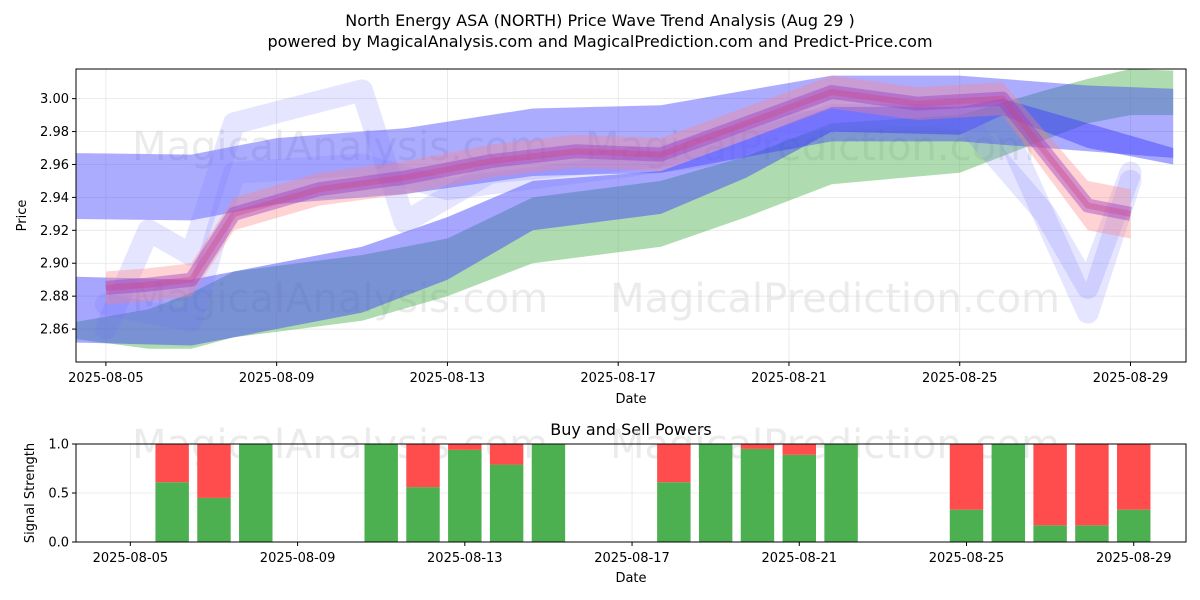 The image size is (1200, 600). What do you see at coordinates (58, 543) in the screenshot?
I see `y-tick-label: 0.0` at bounding box center [58, 543].